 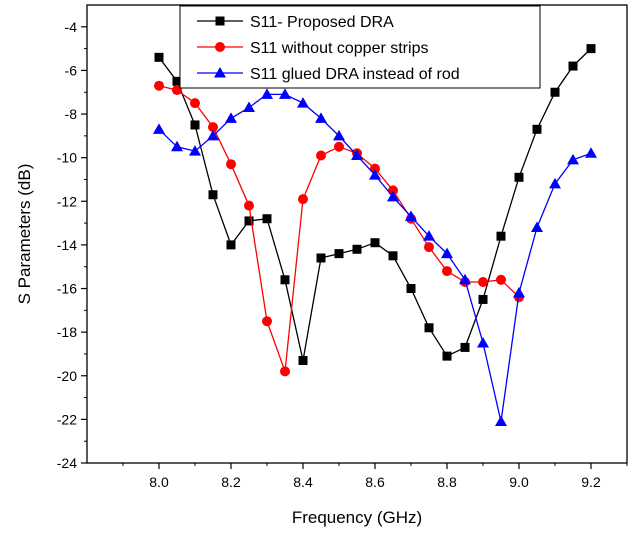 What do you see at coordinates (355, 74) in the screenshot?
I see `legend-label: S11 glued DRA instead of rod` at bounding box center [355, 74].